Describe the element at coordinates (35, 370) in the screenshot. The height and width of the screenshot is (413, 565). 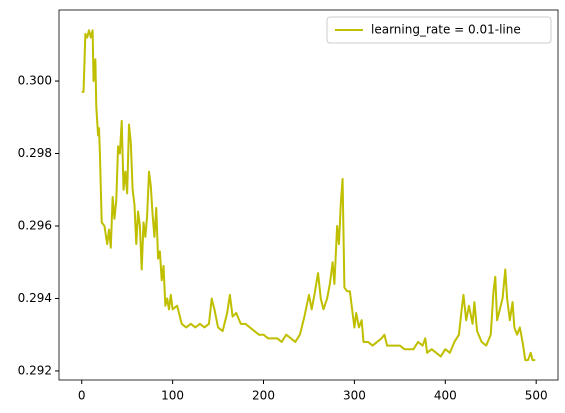
I see `y-tick-label: 0.292` at that location.